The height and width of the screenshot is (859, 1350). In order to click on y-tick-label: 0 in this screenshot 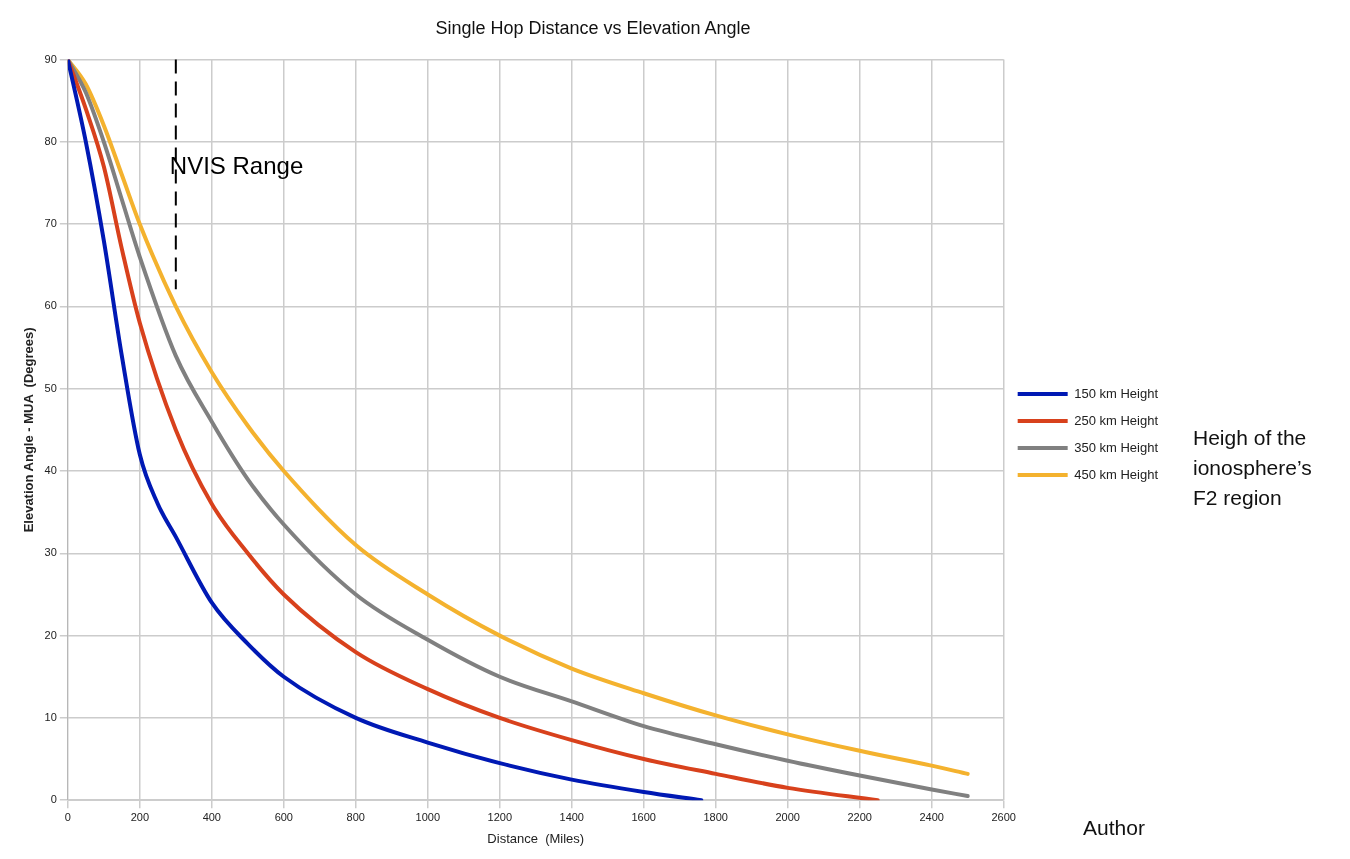, I will do `click(53, 799)`.